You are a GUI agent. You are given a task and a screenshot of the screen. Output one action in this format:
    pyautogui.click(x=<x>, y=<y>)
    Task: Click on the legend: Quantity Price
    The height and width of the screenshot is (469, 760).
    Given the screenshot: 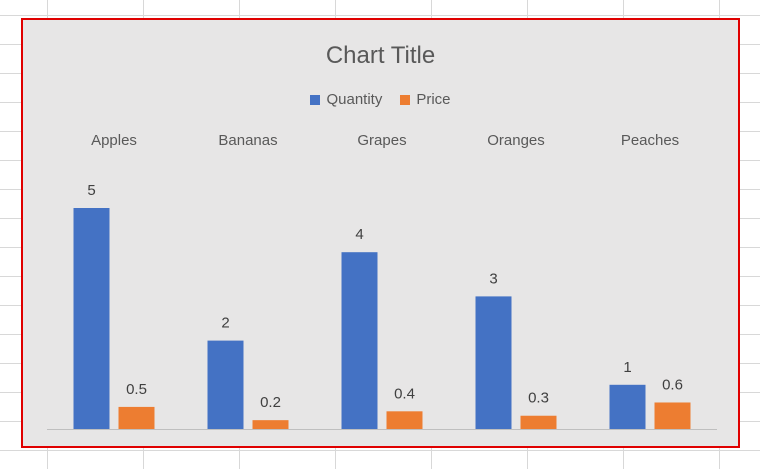 What is the action you would take?
    pyautogui.click(x=380, y=99)
    